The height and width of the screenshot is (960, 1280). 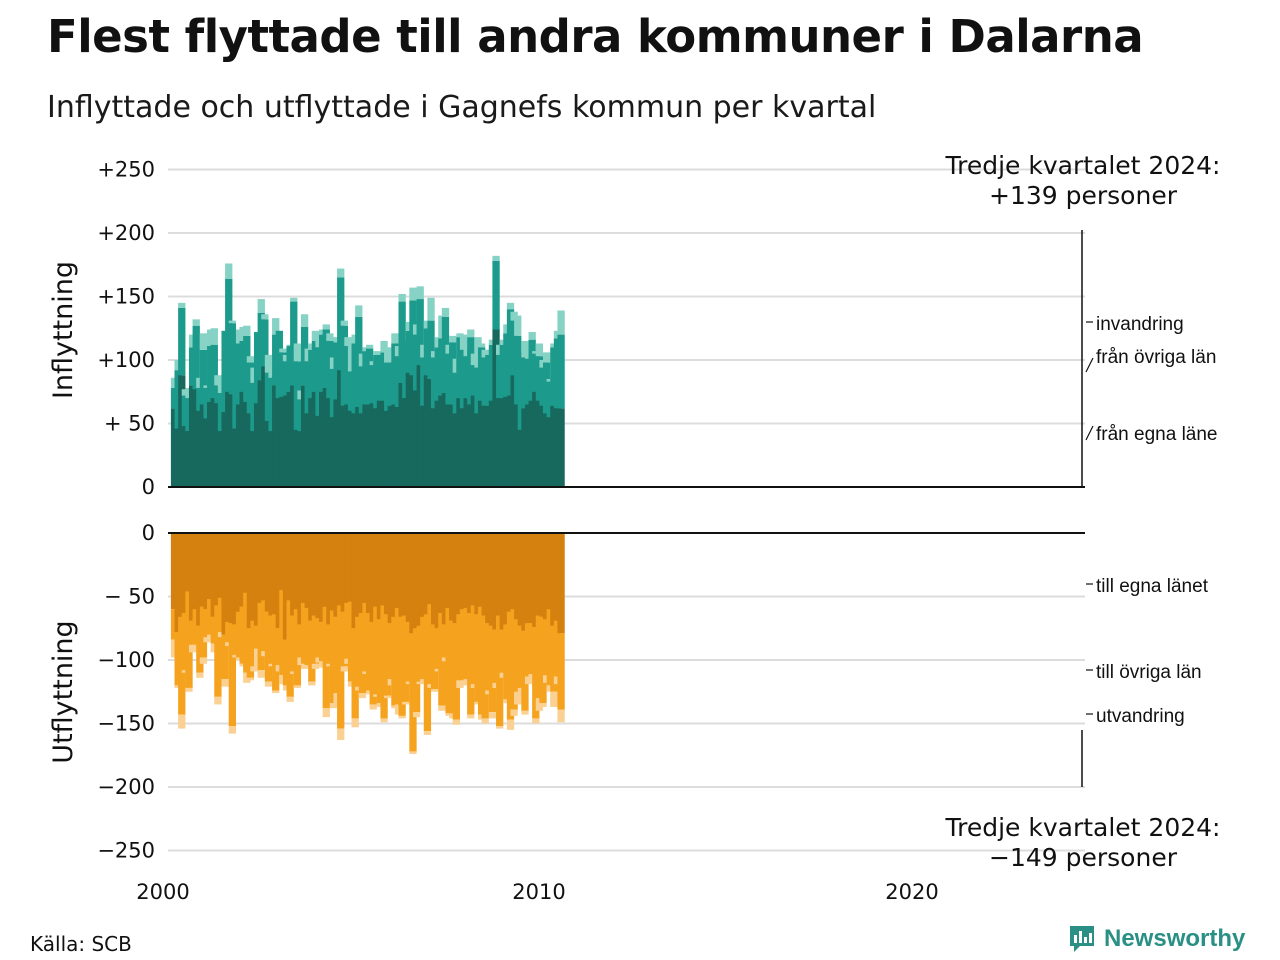 What do you see at coordinates (126, 360) in the screenshot?
I see `y-tick-label: +100` at bounding box center [126, 360].